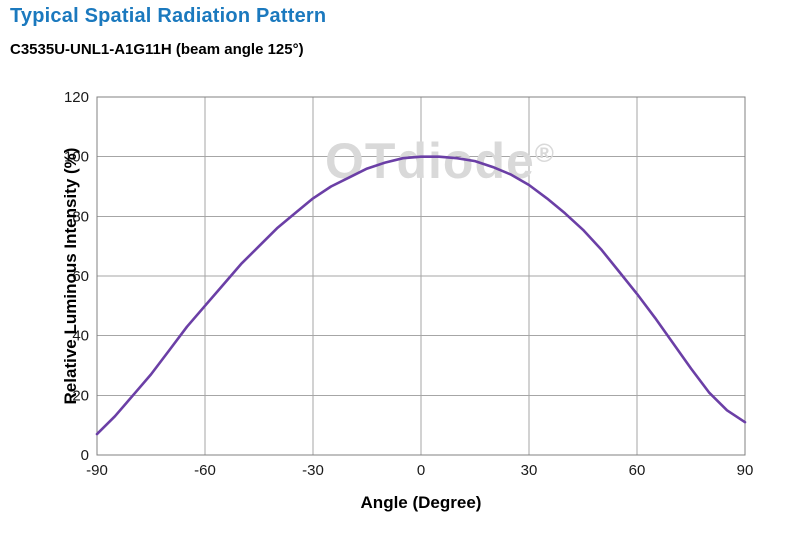 This screenshot has height=547, width=800. Describe the element at coordinates (80, 216) in the screenshot. I see `y-tick-label: 80` at that location.